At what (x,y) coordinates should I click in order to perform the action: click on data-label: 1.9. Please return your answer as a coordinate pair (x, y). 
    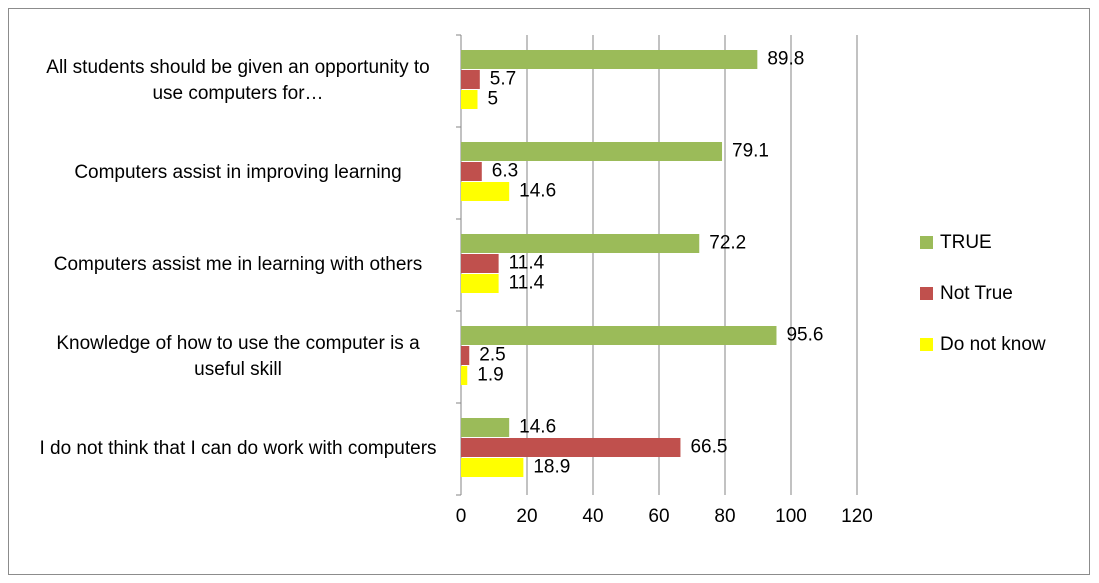
    Looking at the image, I should click on (490, 375).